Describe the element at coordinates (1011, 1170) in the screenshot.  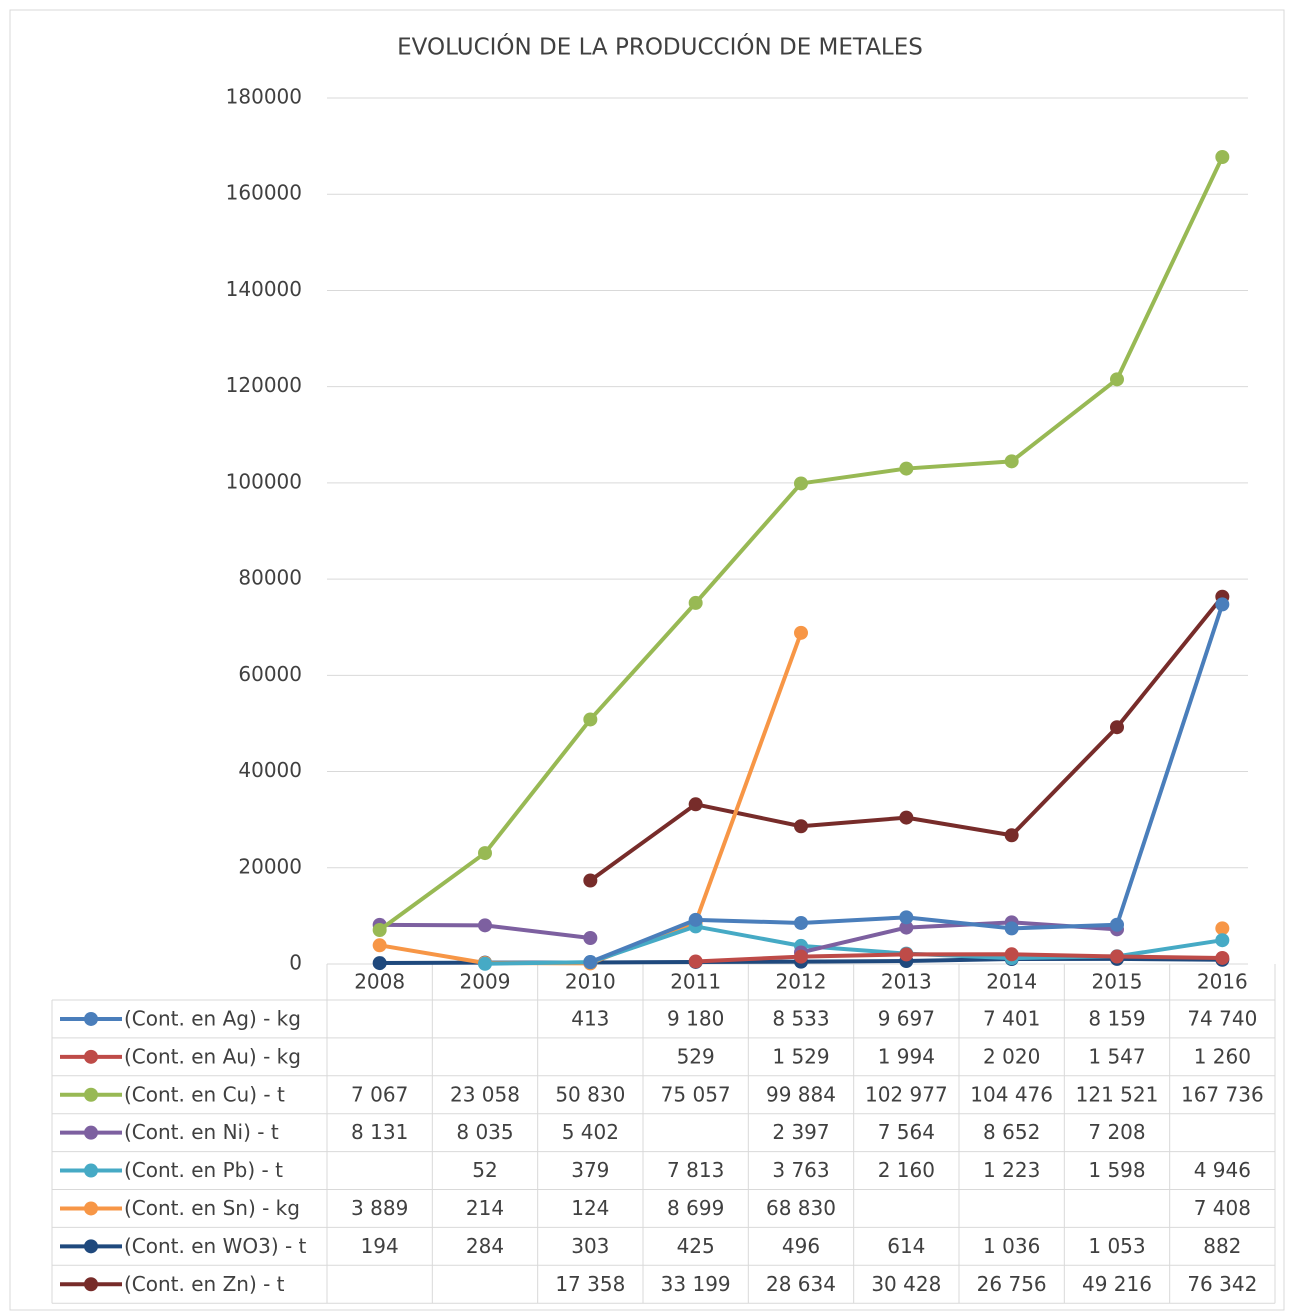
I see `table-cell: 1 223` at that location.